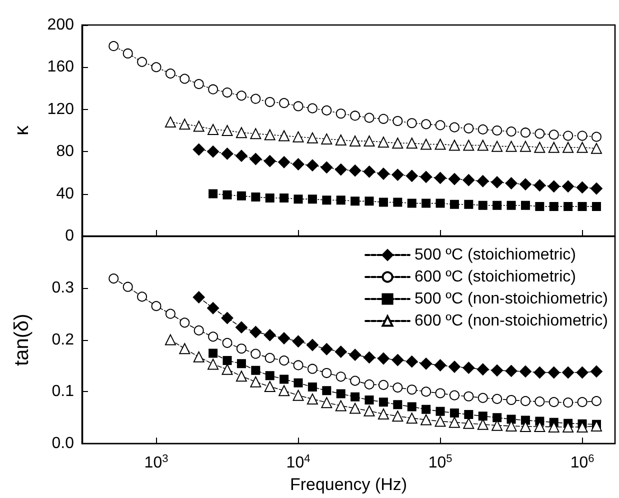 The width and height of the screenshot is (619, 498). I want to click on y-axis-title: tan(δ), so click(22, 340).